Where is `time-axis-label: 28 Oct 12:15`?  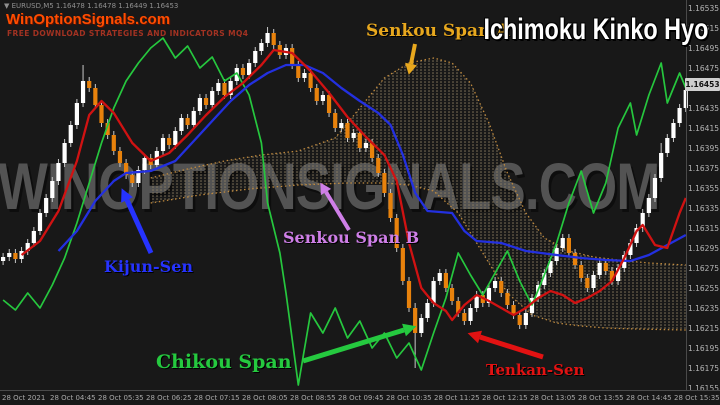 time-axis-label: 28 Oct 12:15 is located at coordinates (505, 398).